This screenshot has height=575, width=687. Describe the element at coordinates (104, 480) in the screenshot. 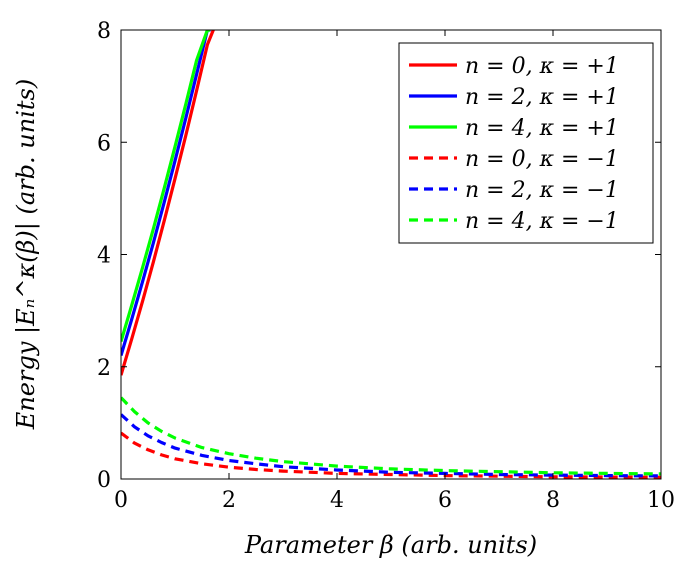

I see `y-tick-label: 0` at that location.